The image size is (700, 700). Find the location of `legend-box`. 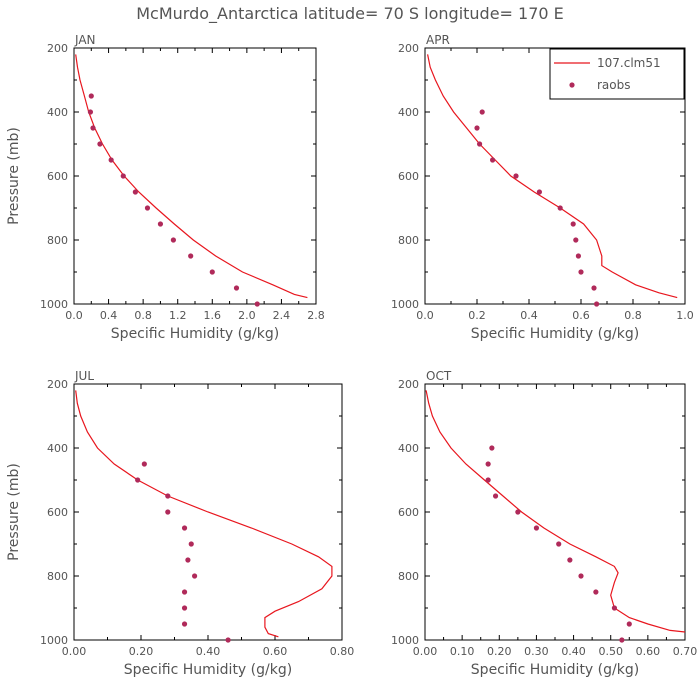

legend-box is located at coordinates (617, 74).